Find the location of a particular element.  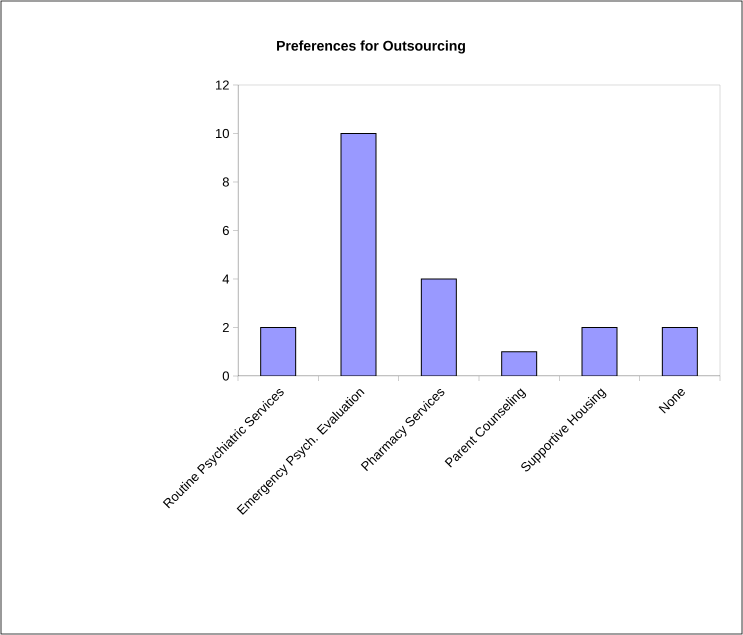

y-tick-label: 10 is located at coordinates (222, 133).